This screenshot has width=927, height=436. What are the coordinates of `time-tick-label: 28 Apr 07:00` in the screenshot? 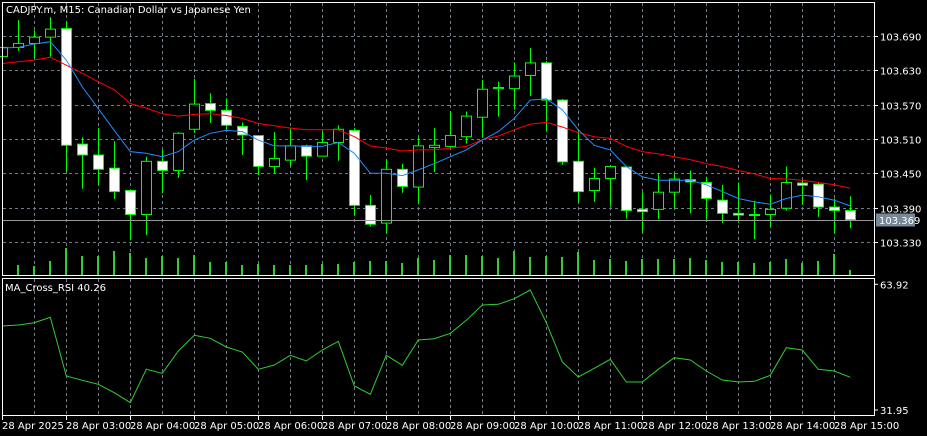 It's located at (354, 426).